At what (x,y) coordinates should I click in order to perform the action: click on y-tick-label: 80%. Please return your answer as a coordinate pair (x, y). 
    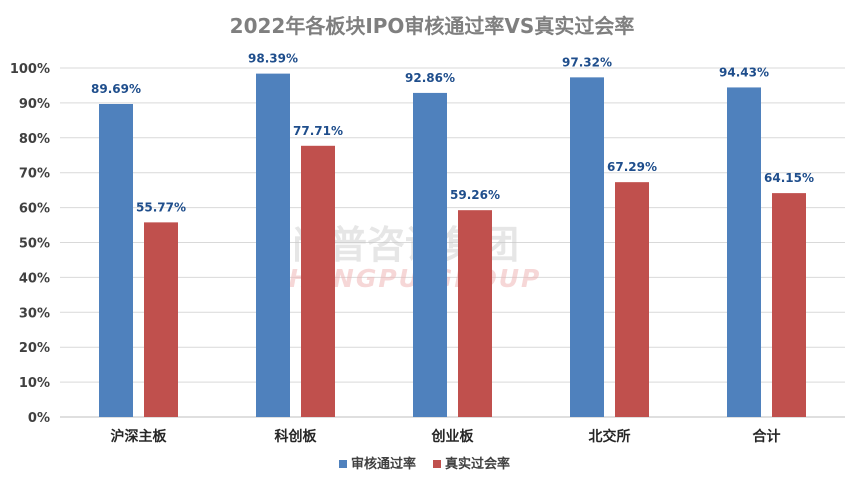
    Looking at the image, I should click on (34, 139).